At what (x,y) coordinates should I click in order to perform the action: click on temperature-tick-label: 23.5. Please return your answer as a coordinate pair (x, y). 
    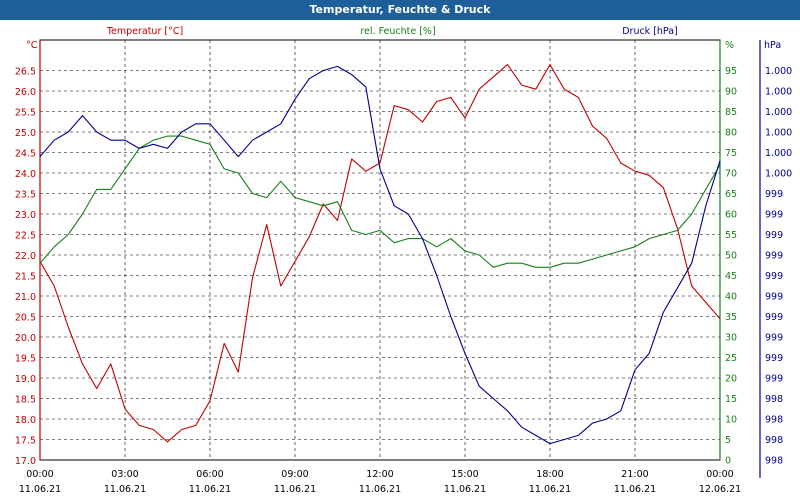
    Looking at the image, I should click on (25, 195).